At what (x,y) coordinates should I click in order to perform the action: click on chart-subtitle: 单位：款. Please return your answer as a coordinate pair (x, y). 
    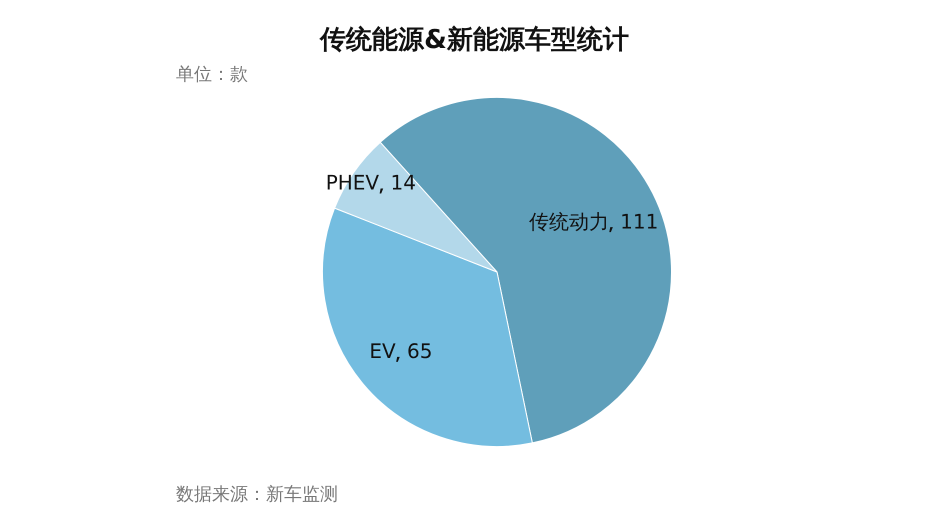
    Looking at the image, I should click on (212, 74).